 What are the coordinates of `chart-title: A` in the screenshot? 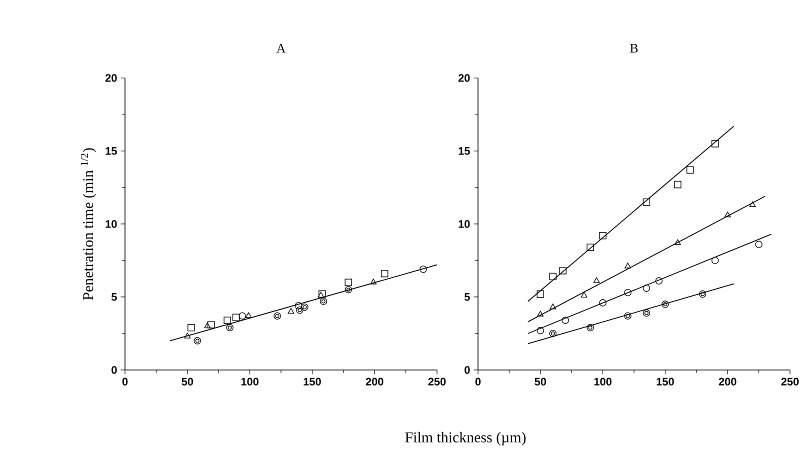 It's located at (281, 48).